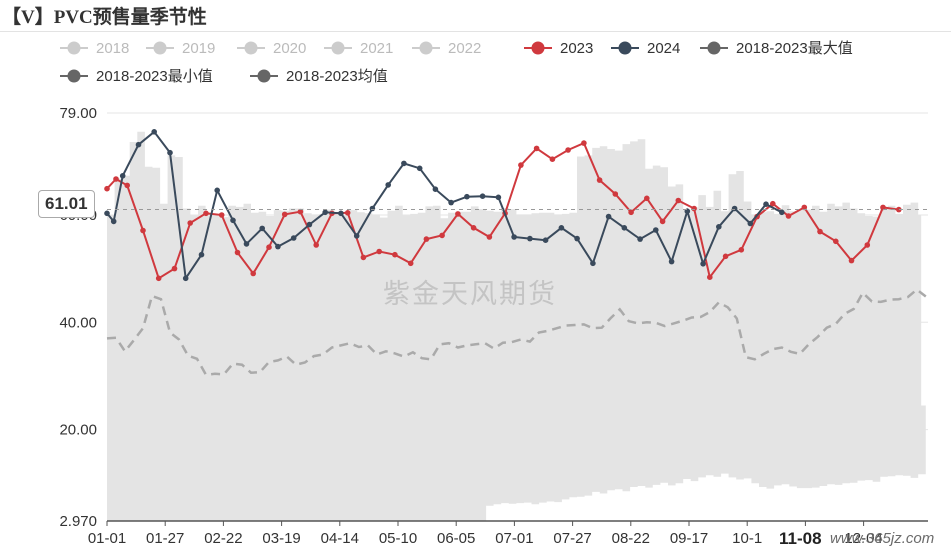 The width and height of the screenshot is (951, 555). I want to click on legend-item-8: 2018-2023最大值, so click(776, 48).